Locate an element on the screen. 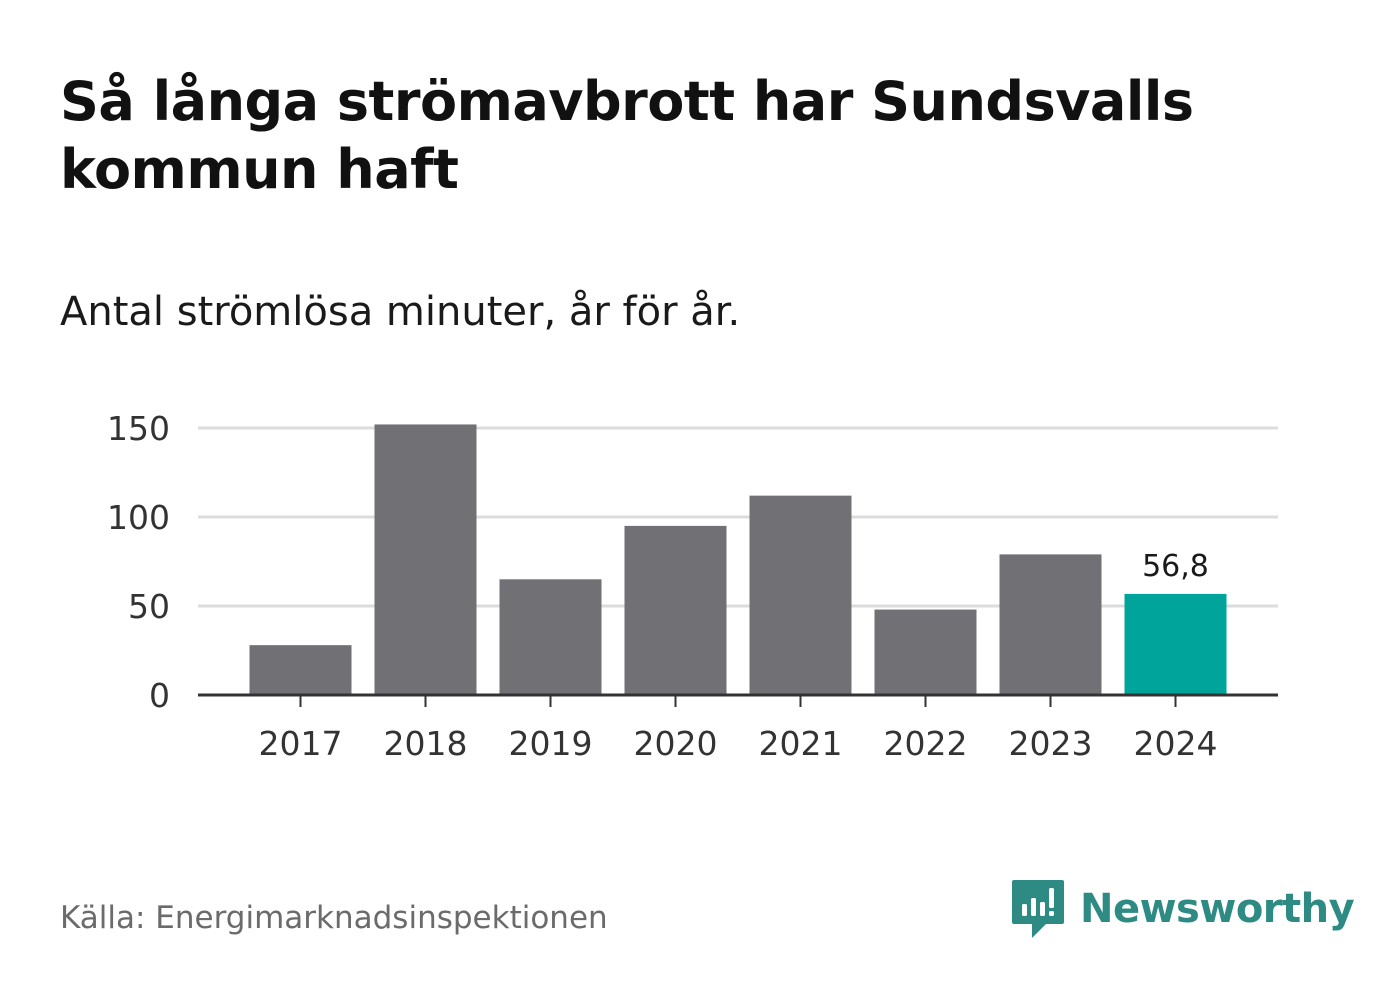 This screenshot has height=999, width=1382. bar-2021 is located at coordinates (800, 595).